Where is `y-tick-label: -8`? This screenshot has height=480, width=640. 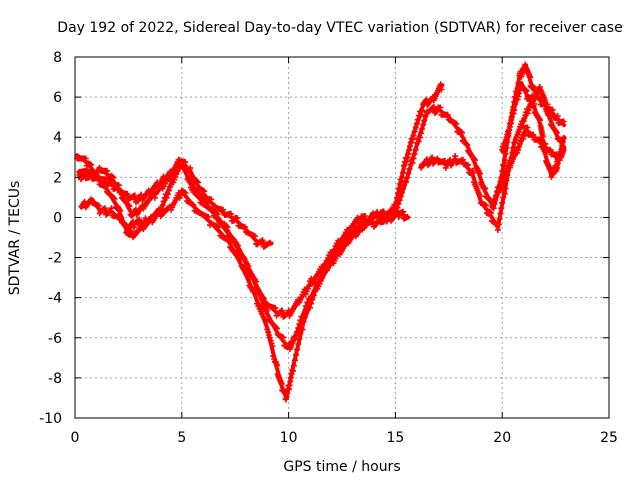 y-tick-label: -8 is located at coordinates (55, 379).